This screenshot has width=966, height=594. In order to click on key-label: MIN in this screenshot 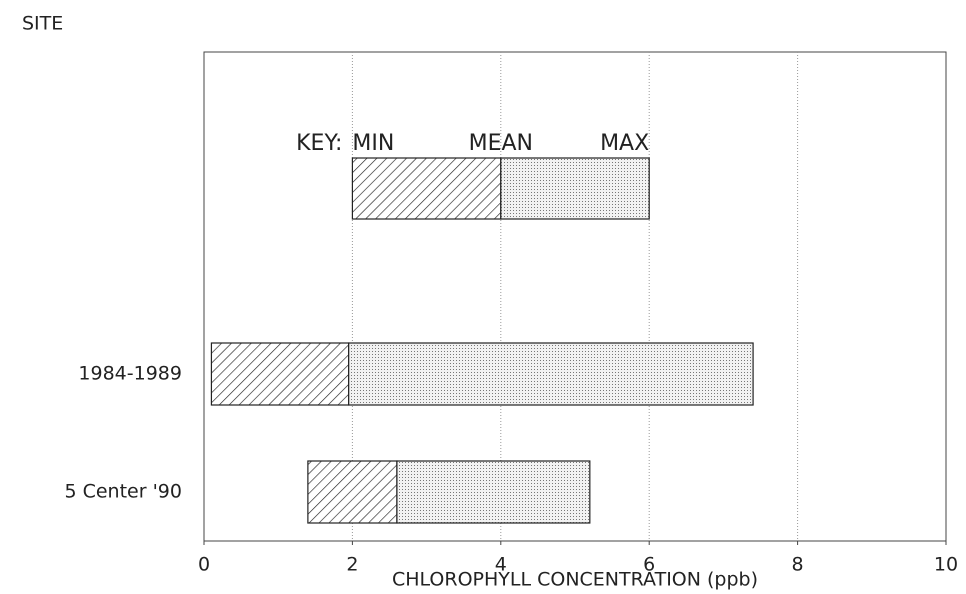, I will do `click(373, 143)`.